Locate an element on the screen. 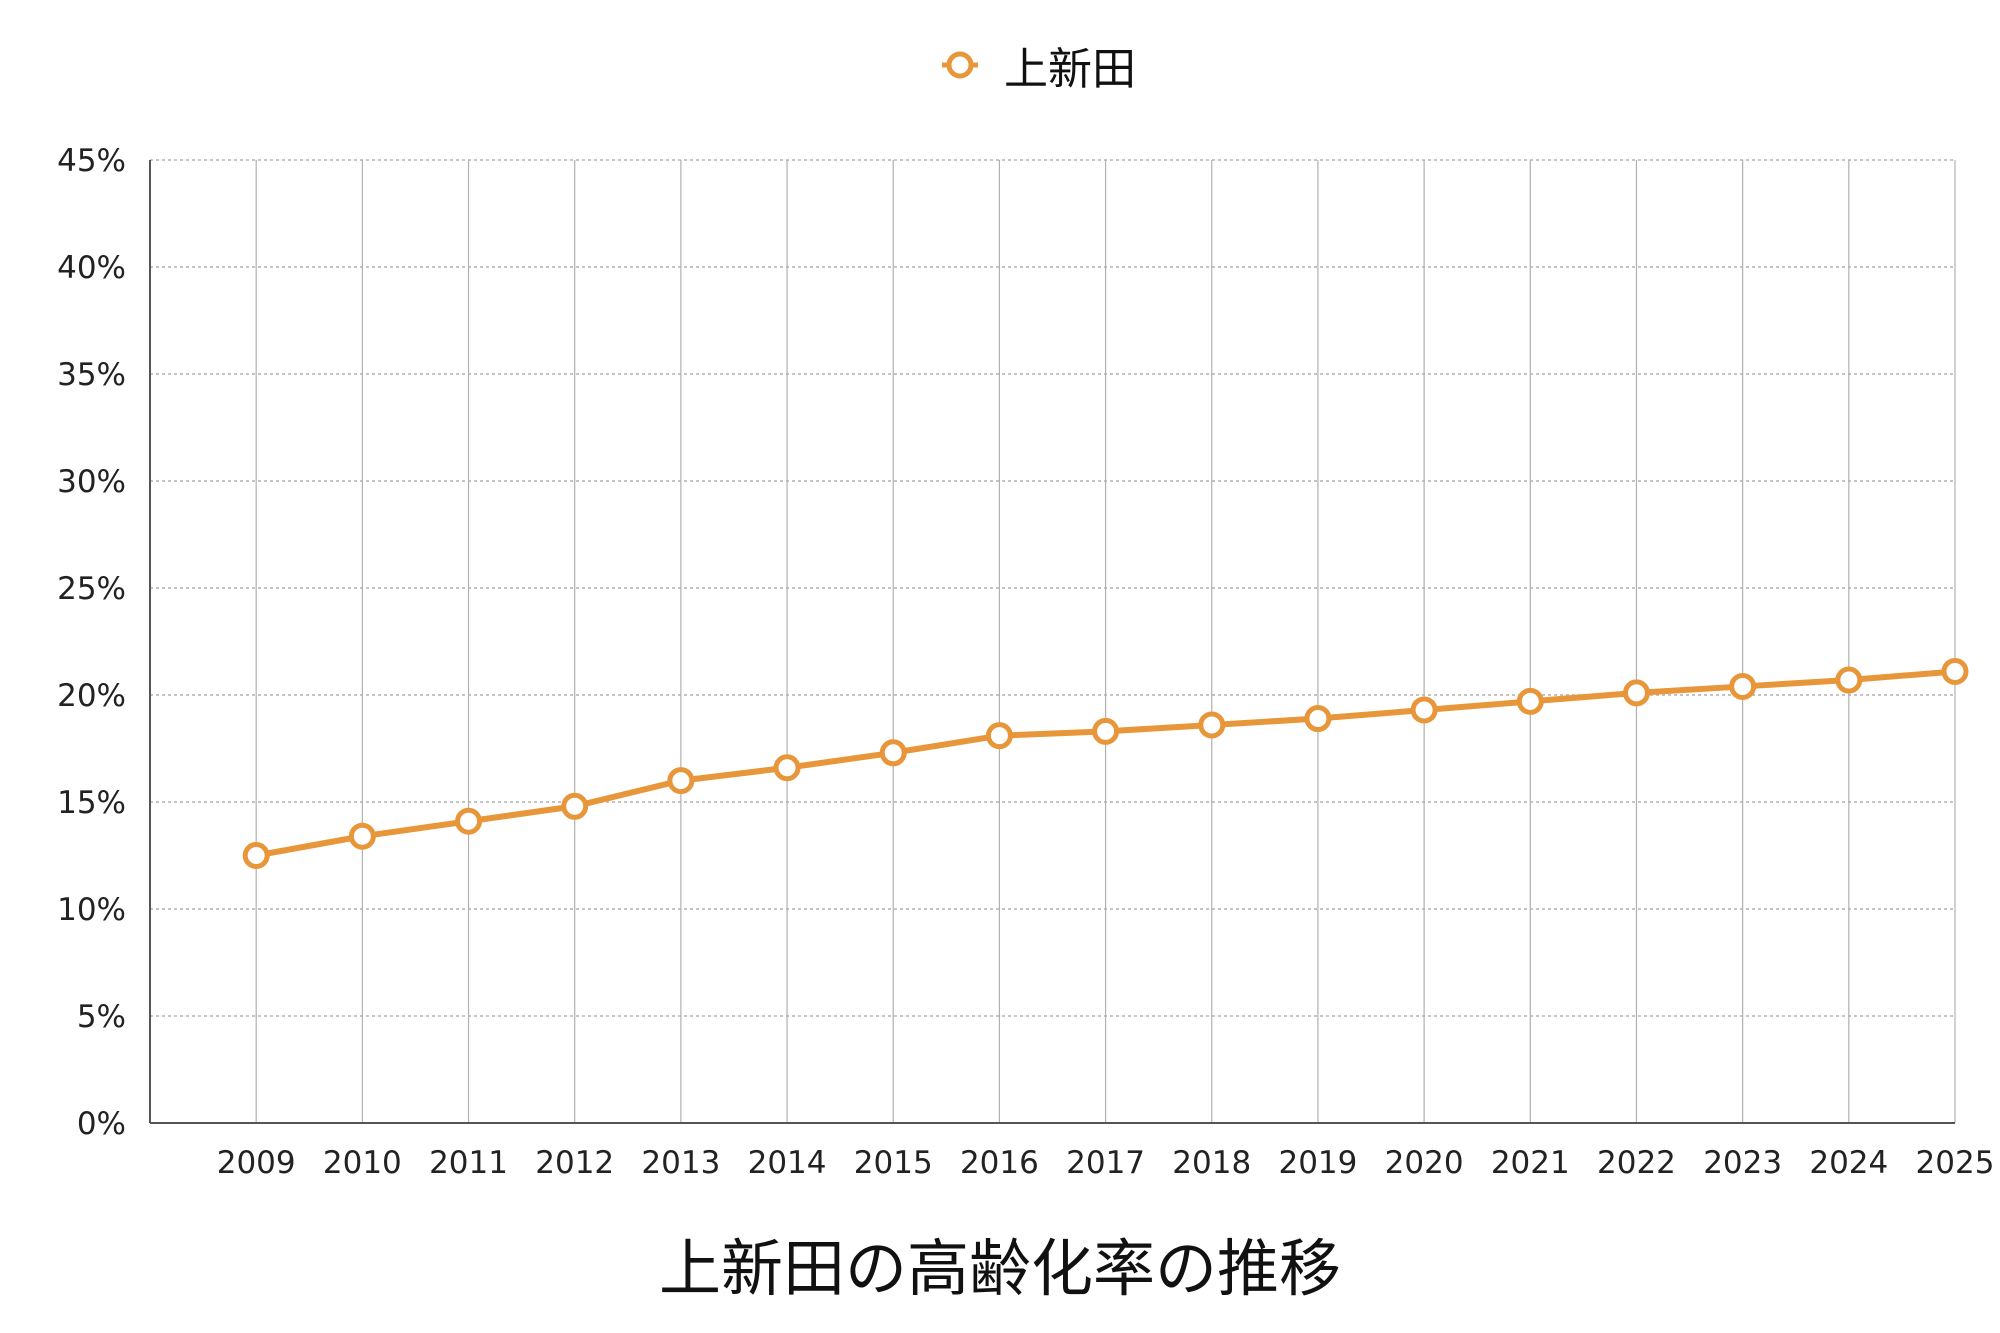 The width and height of the screenshot is (2000, 1333). x-tick-label: 2013 is located at coordinates (680, 1163).